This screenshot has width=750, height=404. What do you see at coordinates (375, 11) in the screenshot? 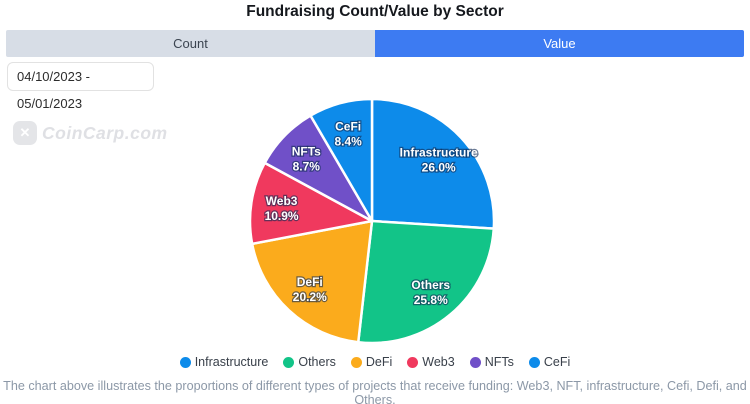
I see `page-title: Fundraising Count/Value by Sector` at bounding box center [375, 11].